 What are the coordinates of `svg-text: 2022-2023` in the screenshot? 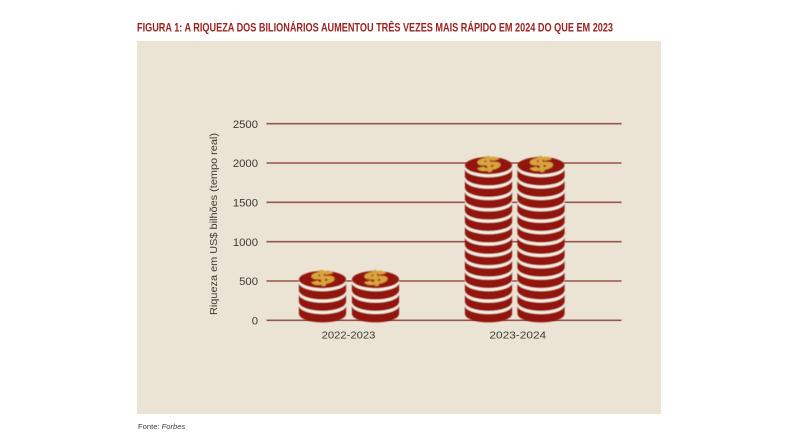 It's located at (349, 336).